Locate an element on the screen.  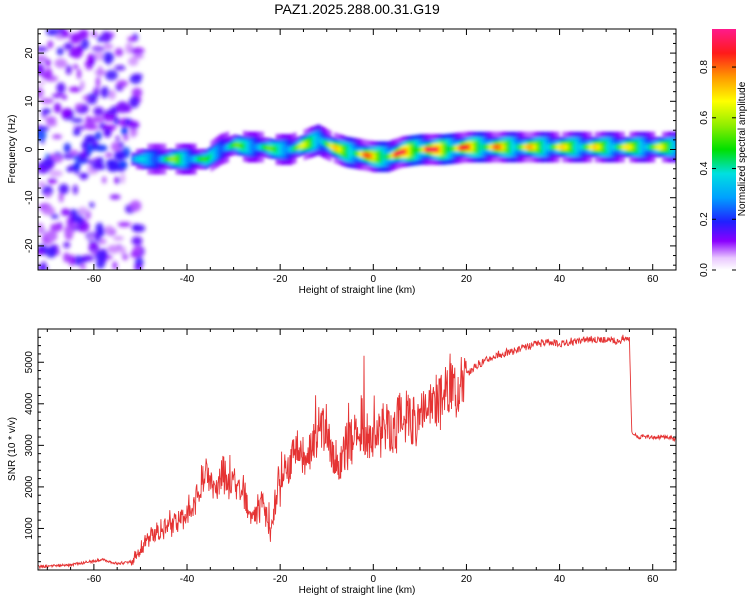
y-tick-label: 3000 is located at coordinates (29, 445).